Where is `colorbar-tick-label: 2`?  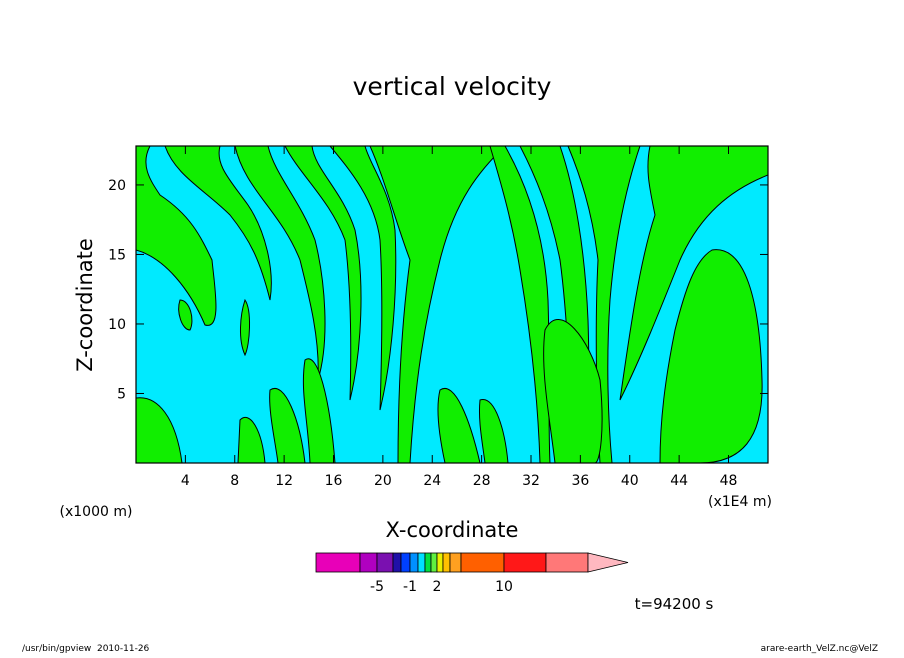 colorbar-tick-label: 2 is located at coordinates (437, 587).